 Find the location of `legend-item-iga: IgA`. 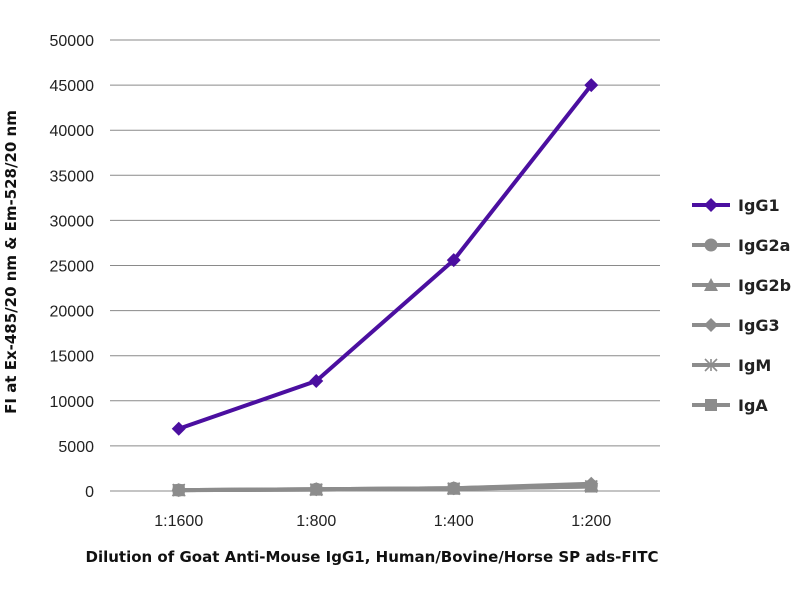

legend-item-iga: IgA is located at coordinates (730, 405).